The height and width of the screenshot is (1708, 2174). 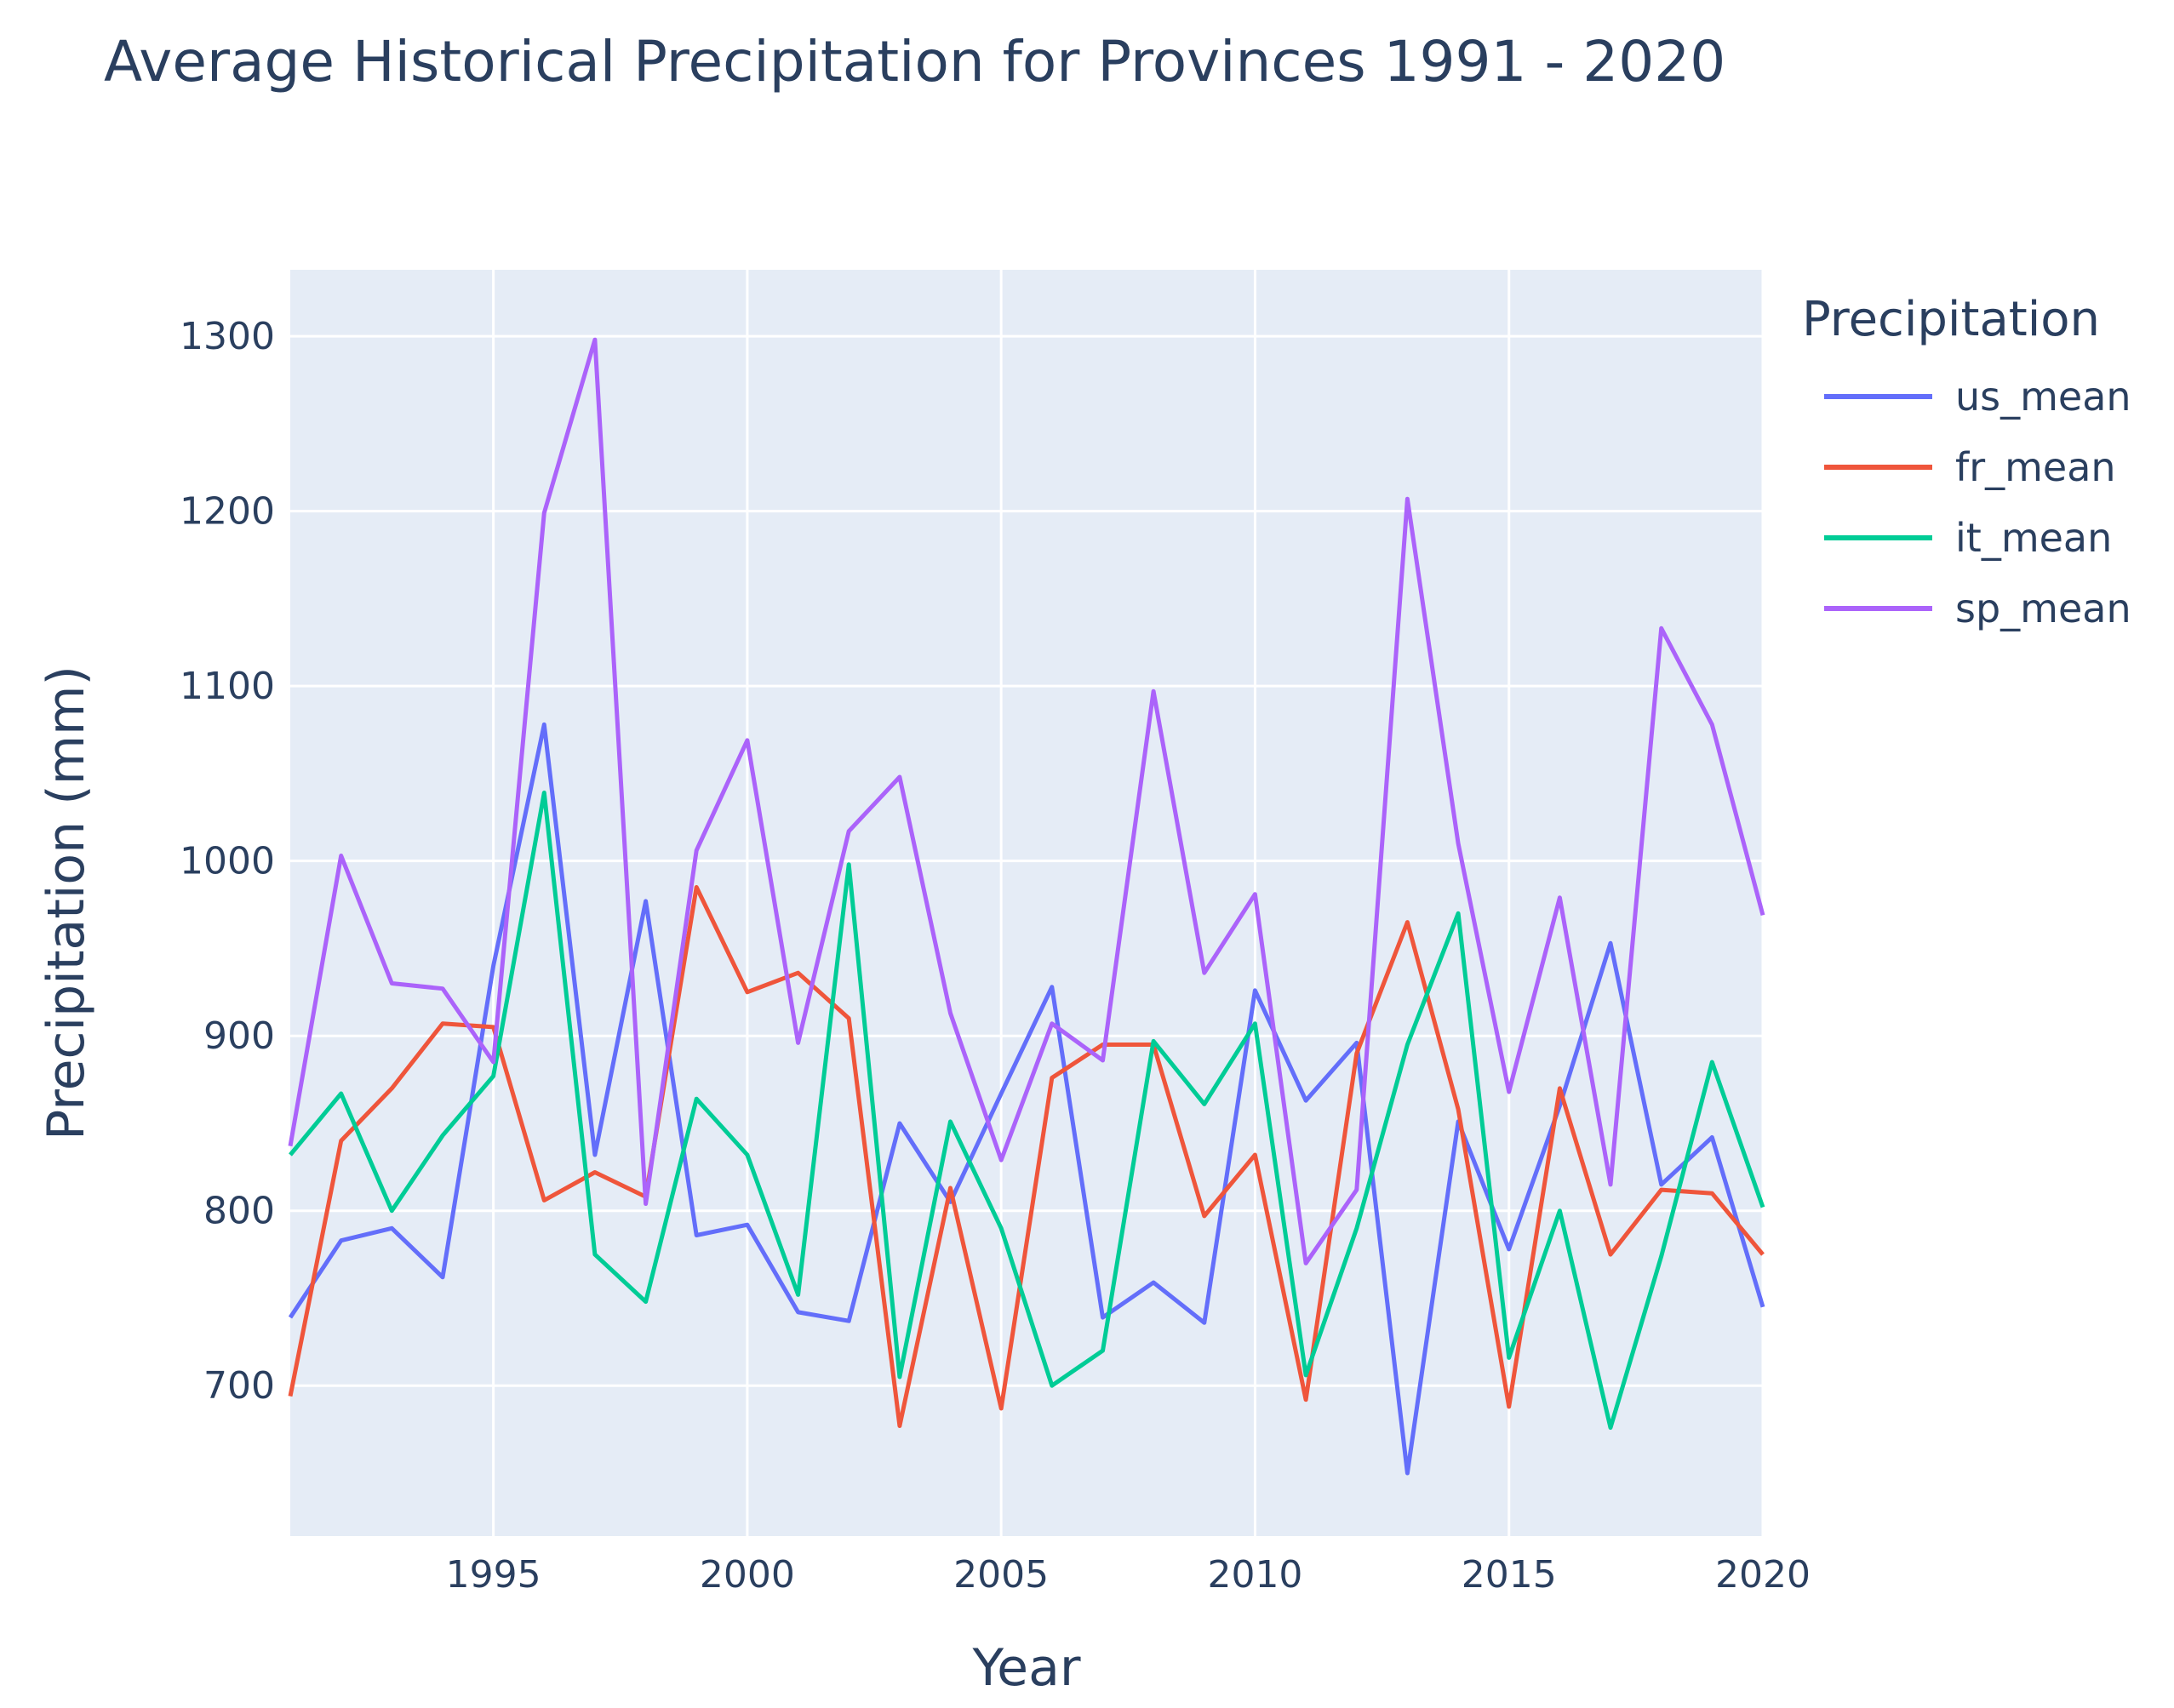 I want to click on y-tick-label: 900, so click(x=239, y=1036).